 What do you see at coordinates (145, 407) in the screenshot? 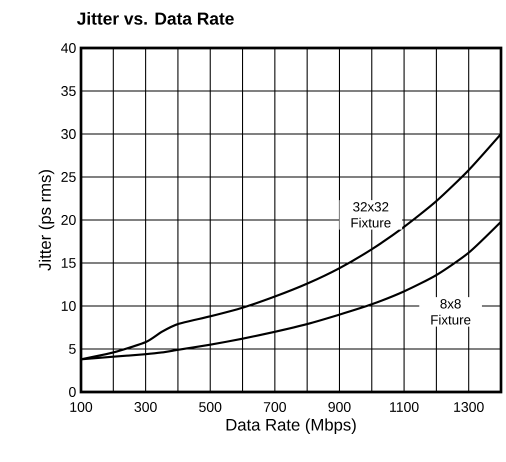
I see `x-tick-label: 300` at bounding box center [145, 407].